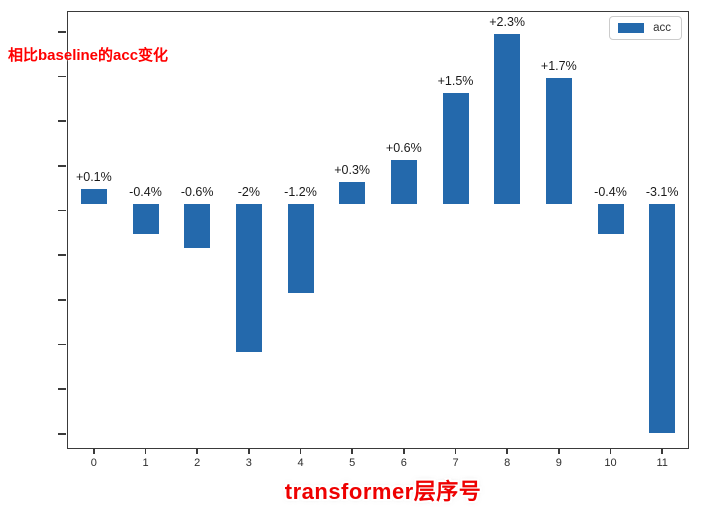 The width and height of the screenshot is (720, 514). I want to click on y-axis-annotation: 相比baseline的acc变化, so click(88, 55).